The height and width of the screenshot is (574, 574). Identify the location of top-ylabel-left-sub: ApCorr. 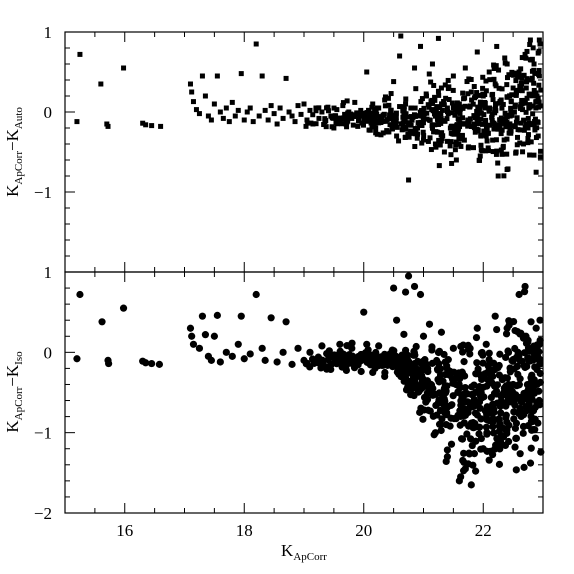
(19, 168).